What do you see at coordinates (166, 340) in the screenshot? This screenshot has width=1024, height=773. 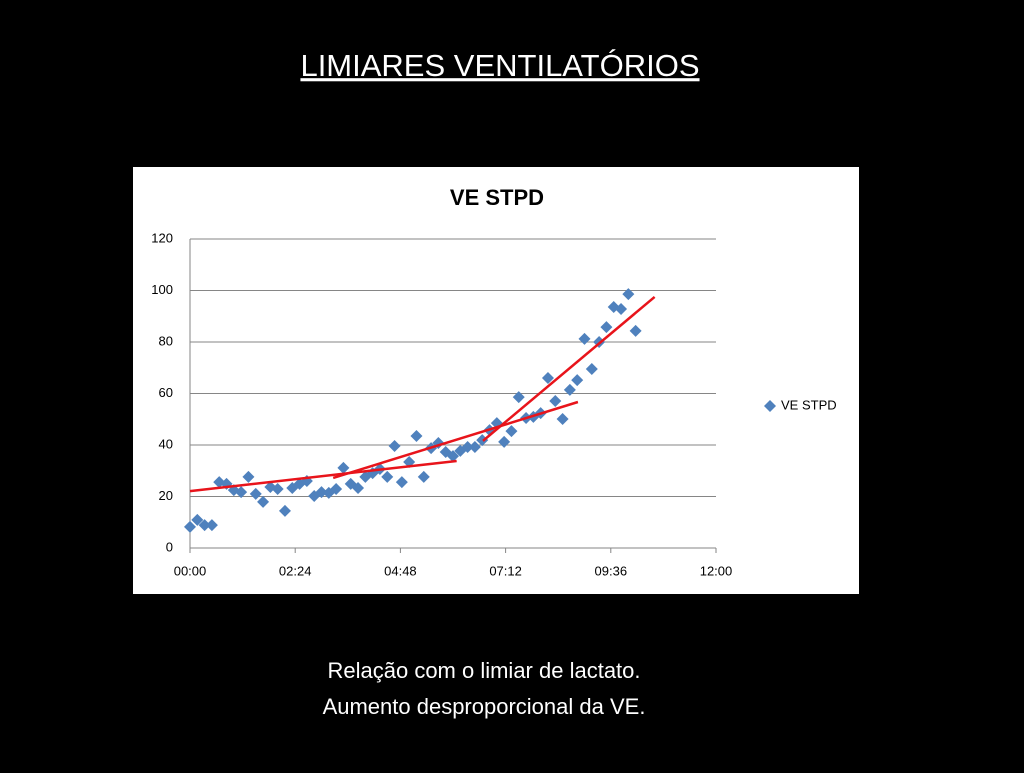 I see `y-tick-label: 80` at bounding box center [166, 340].